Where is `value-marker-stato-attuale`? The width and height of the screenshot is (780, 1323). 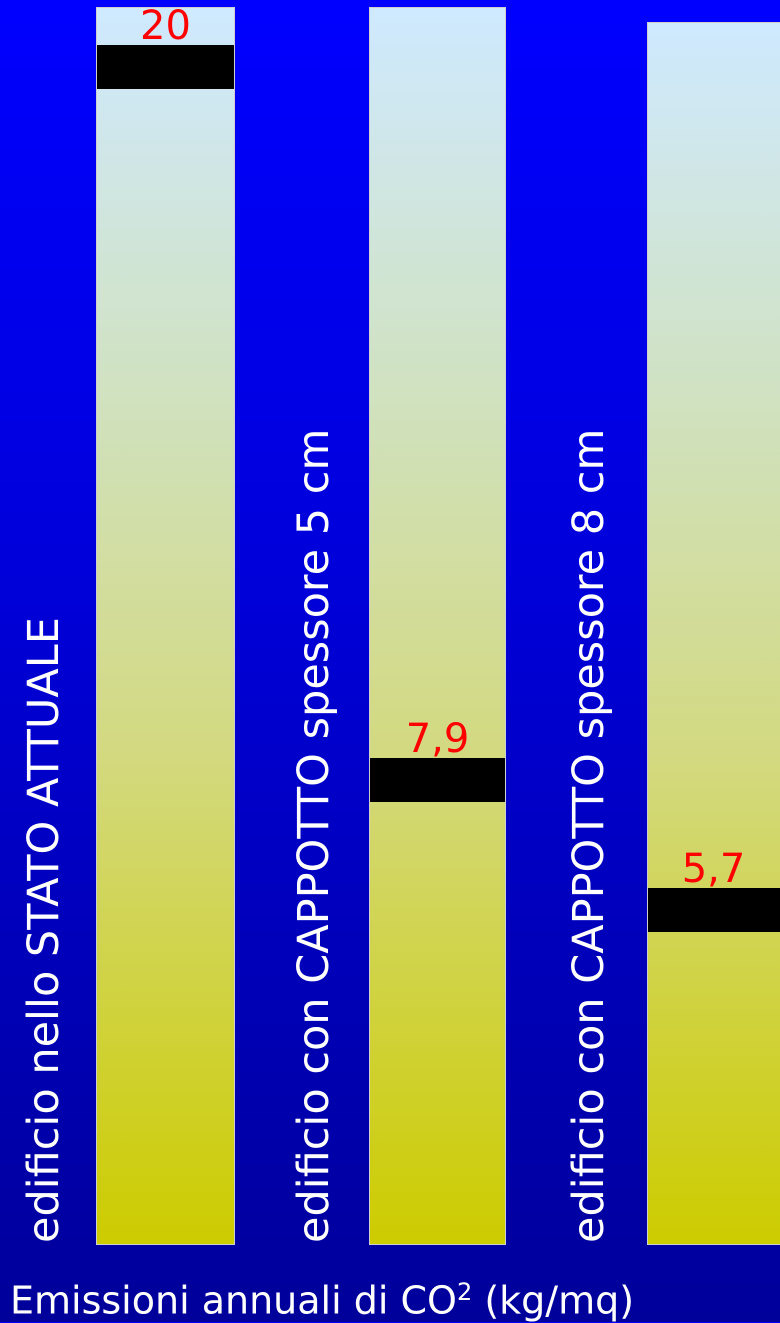
value-marker-stato-attuale is located at coordinates (165, 66).